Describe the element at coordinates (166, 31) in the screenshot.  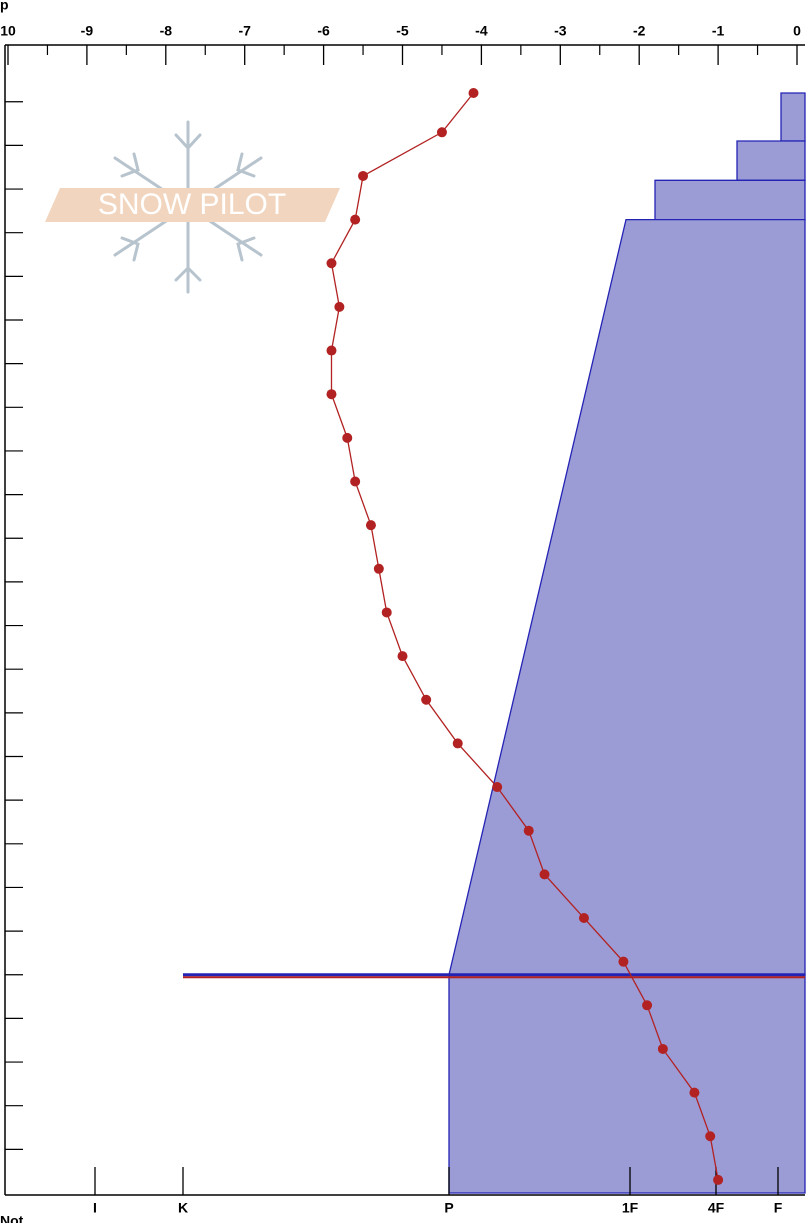
I see `temp-tick-label: -8` at that location.